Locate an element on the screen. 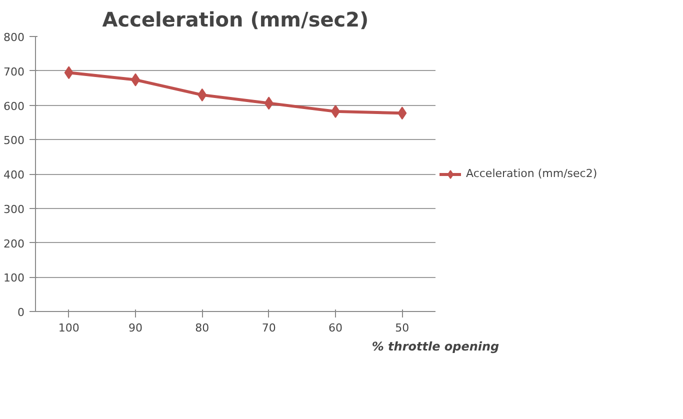  y-tick-label: 300 is located at coordinates (14, 209).